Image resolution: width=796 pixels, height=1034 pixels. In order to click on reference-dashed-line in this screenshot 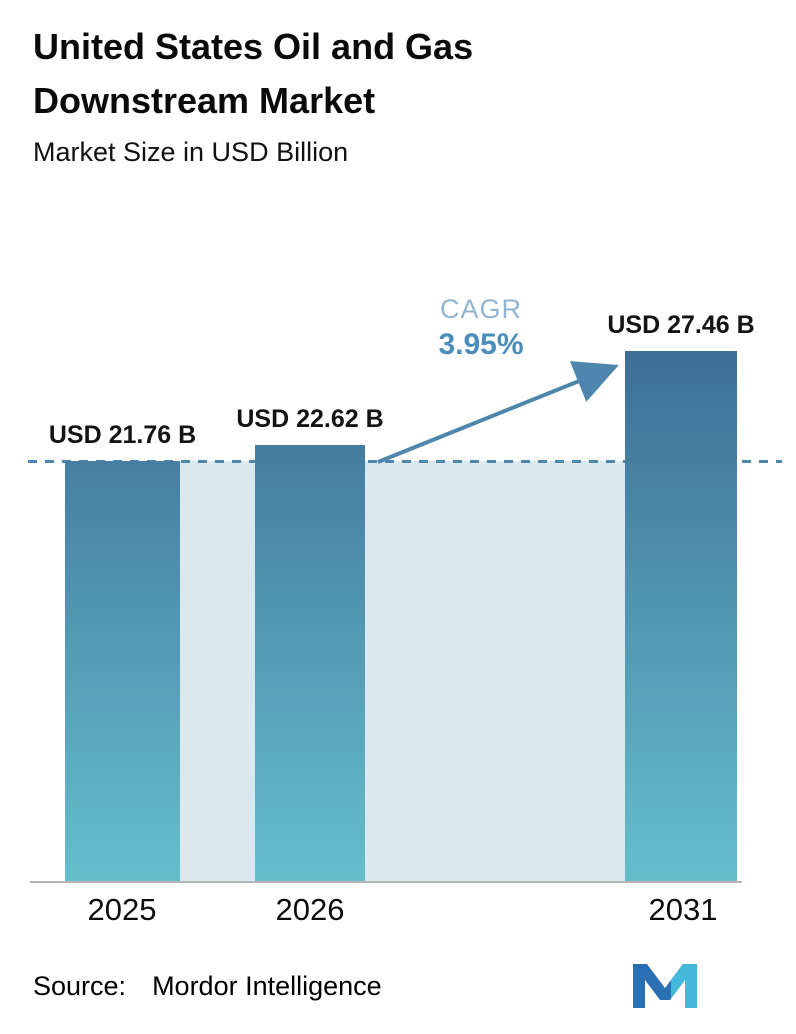, I will do `click(405, 461)`.